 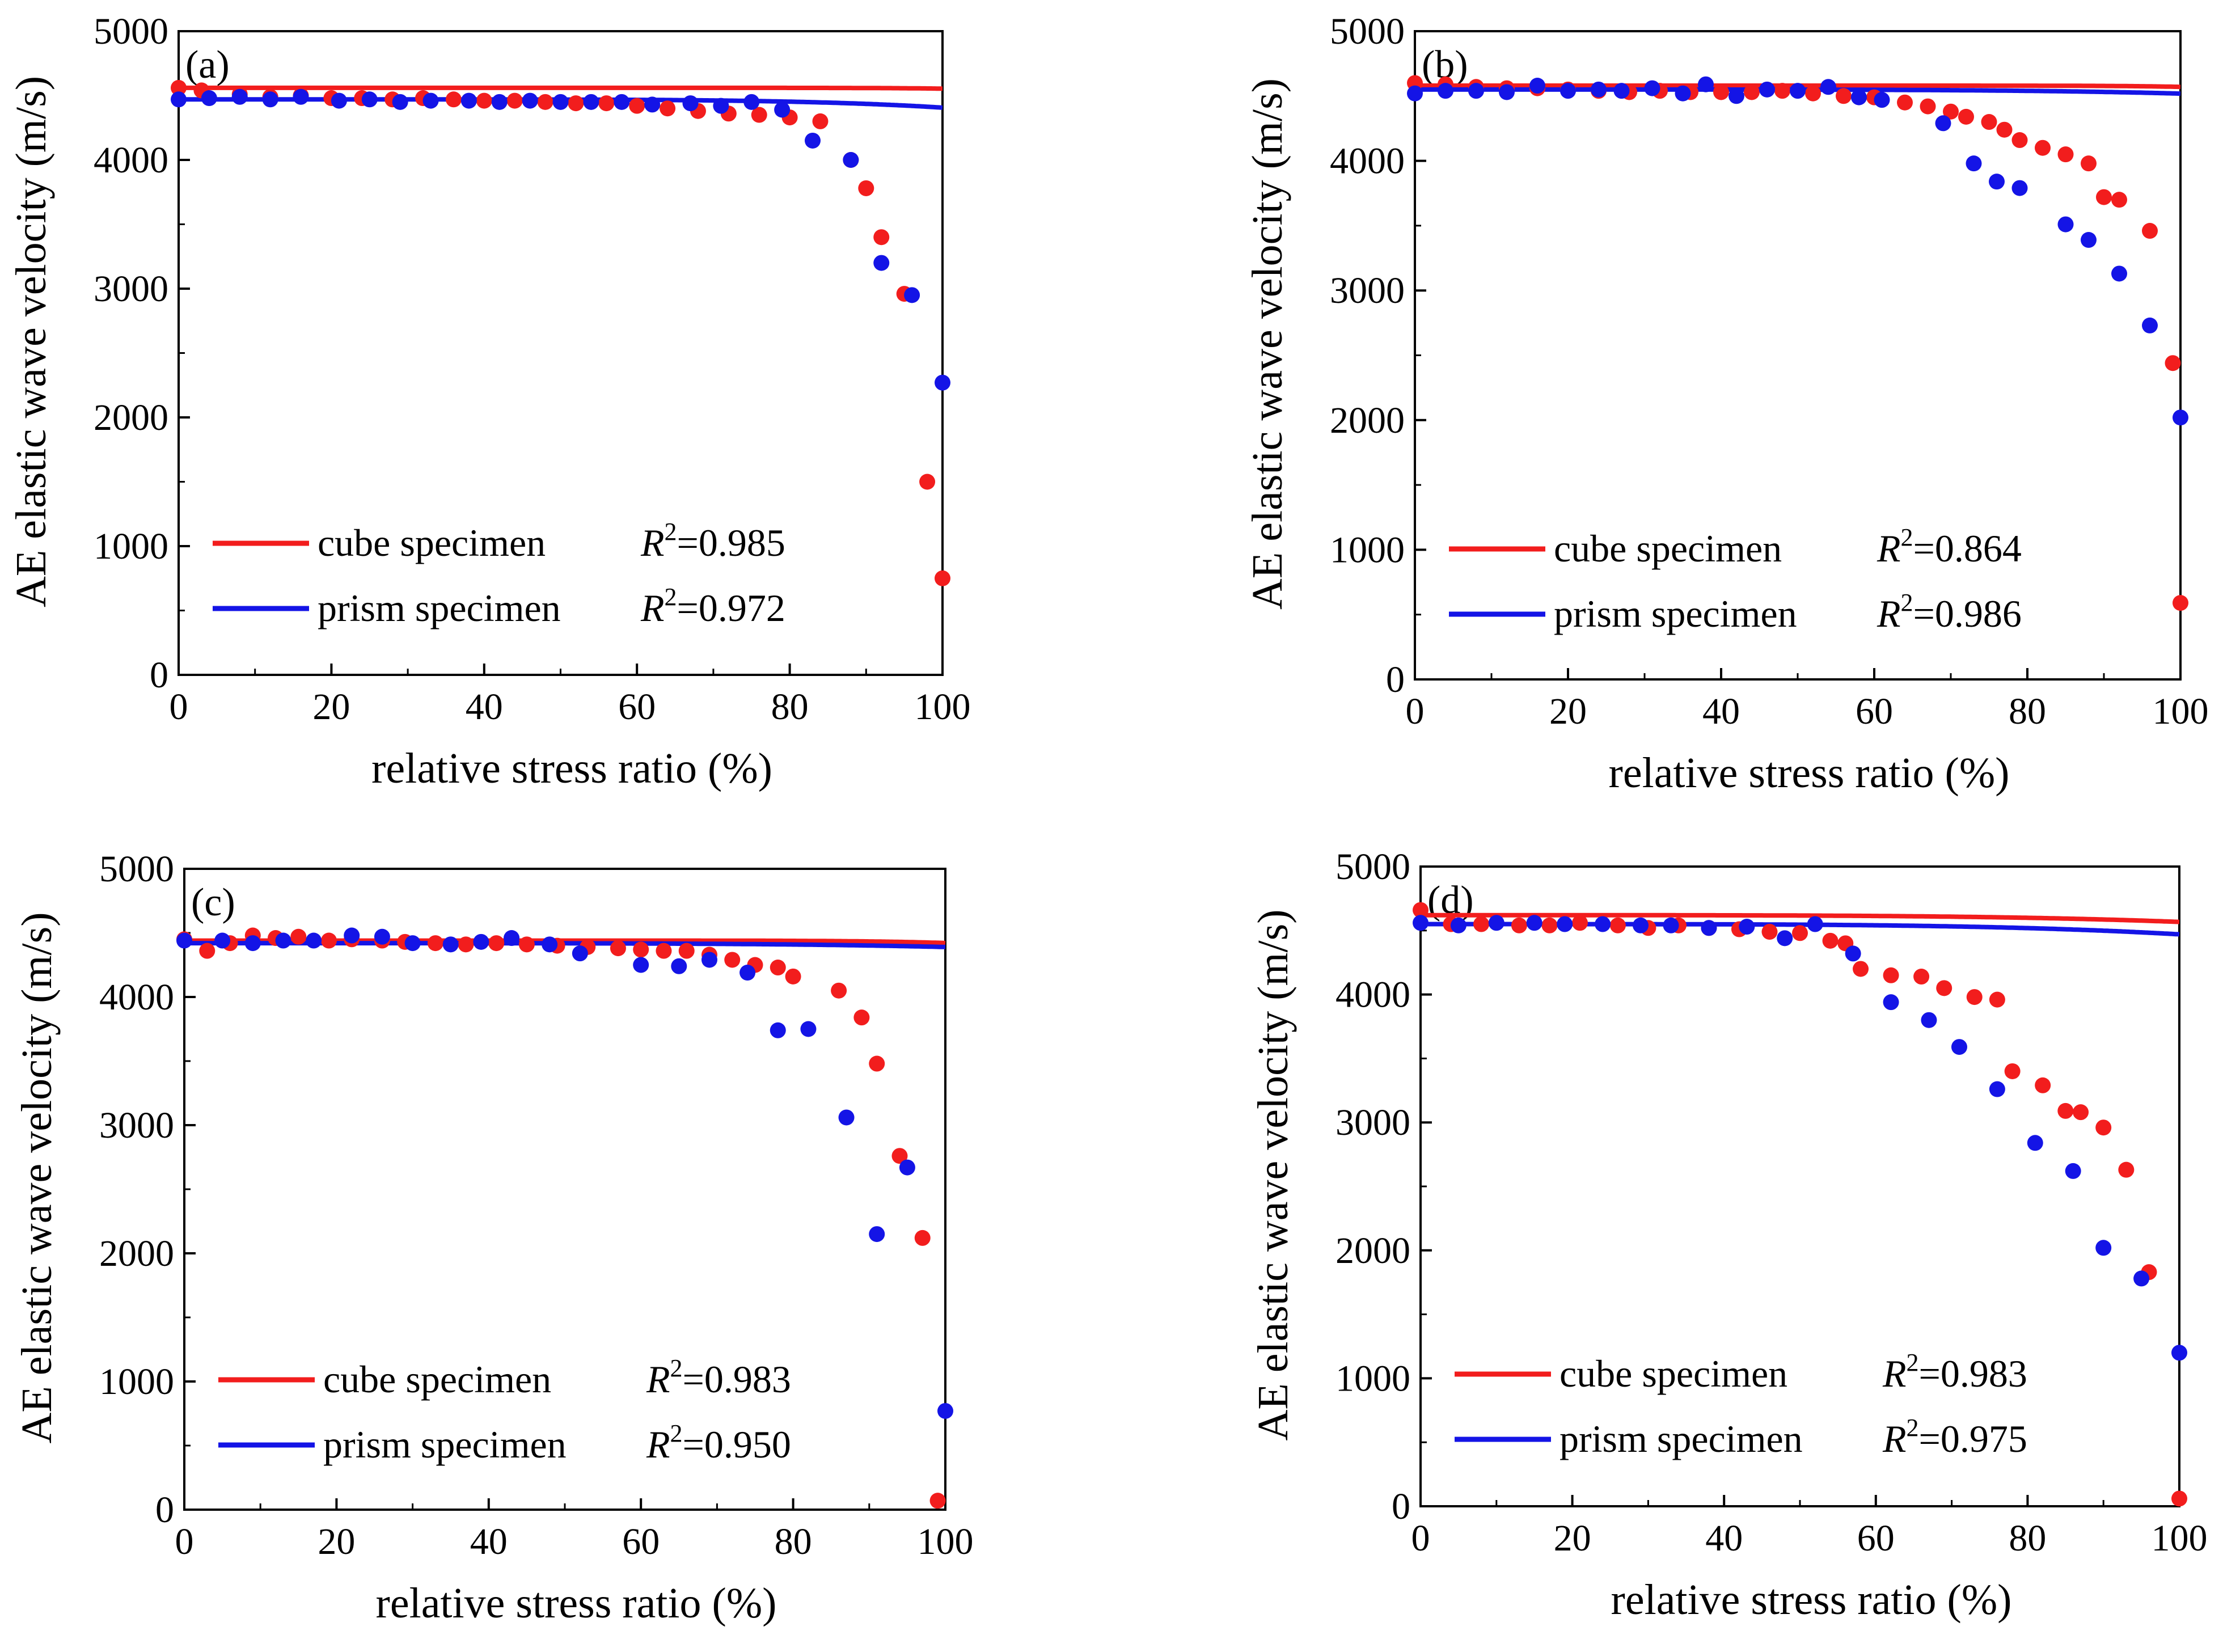 I want to click on r2-value: =0.975, so click(x=1973, y=1438).